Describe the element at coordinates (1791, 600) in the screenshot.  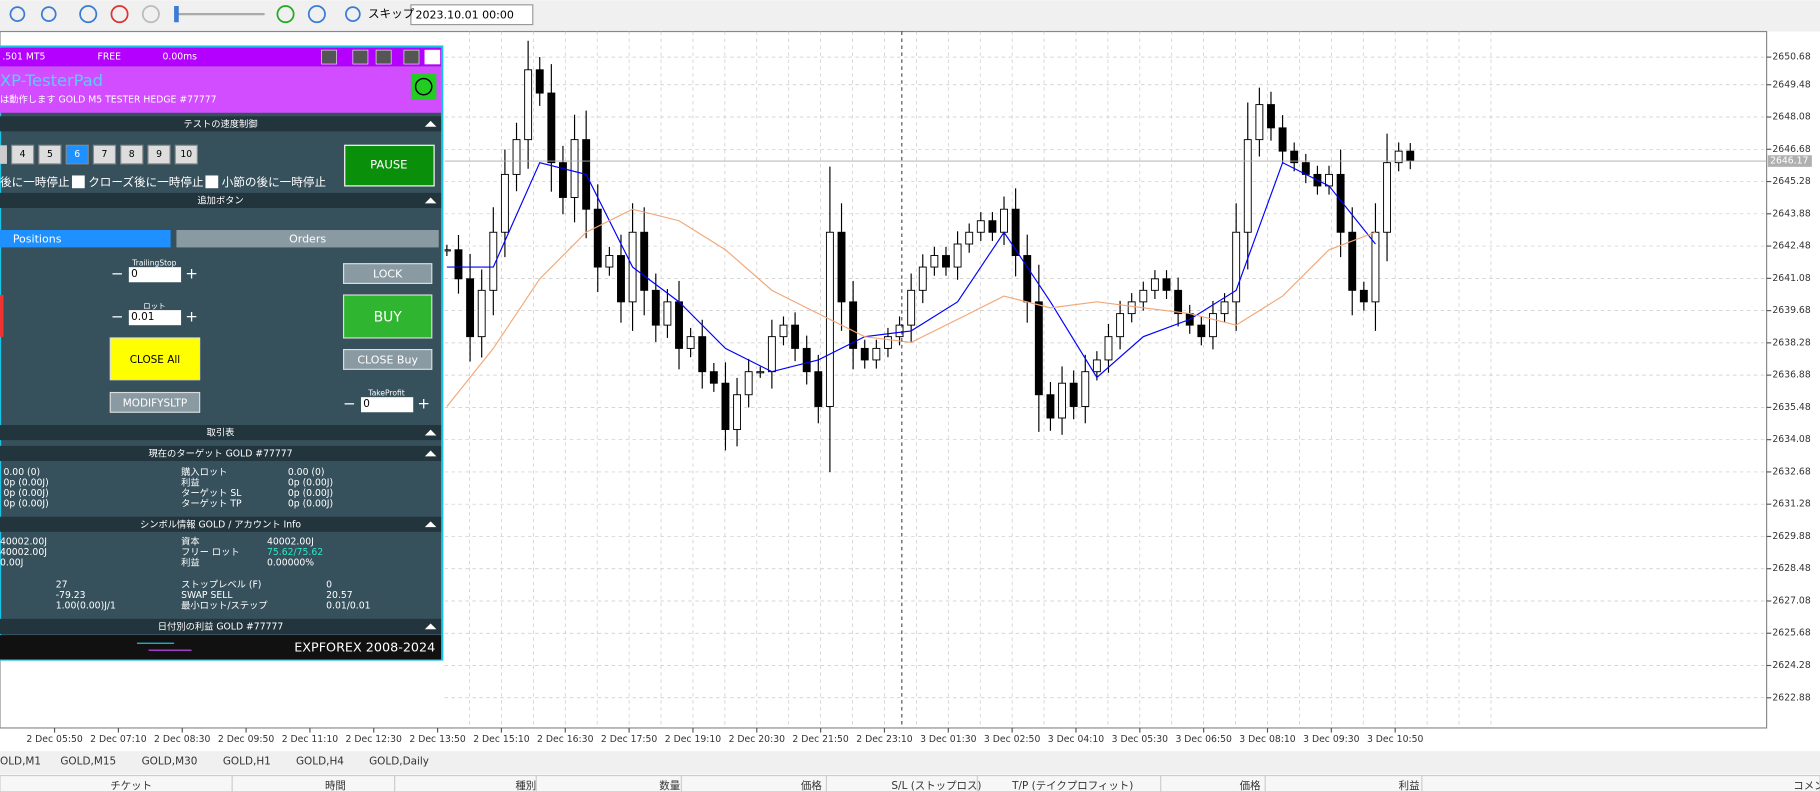
I see `y-tick-label: 2627.08` at that location.